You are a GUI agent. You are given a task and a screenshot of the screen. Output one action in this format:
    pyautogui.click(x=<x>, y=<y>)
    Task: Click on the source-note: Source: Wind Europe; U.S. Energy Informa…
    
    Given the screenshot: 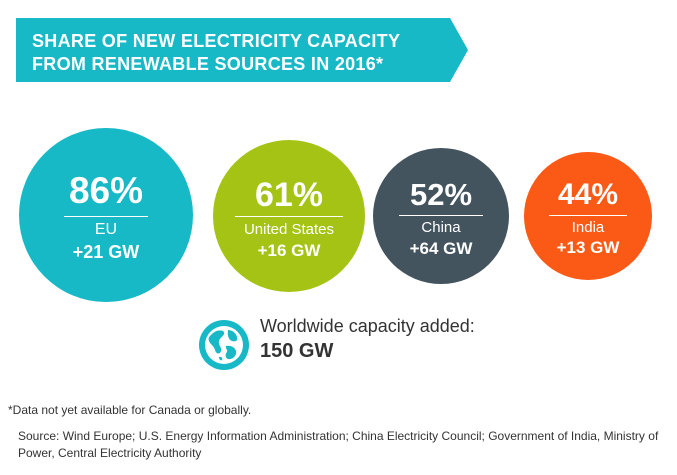 What is the action you would take?
    pyautogui.click(x=338, y=444)
    